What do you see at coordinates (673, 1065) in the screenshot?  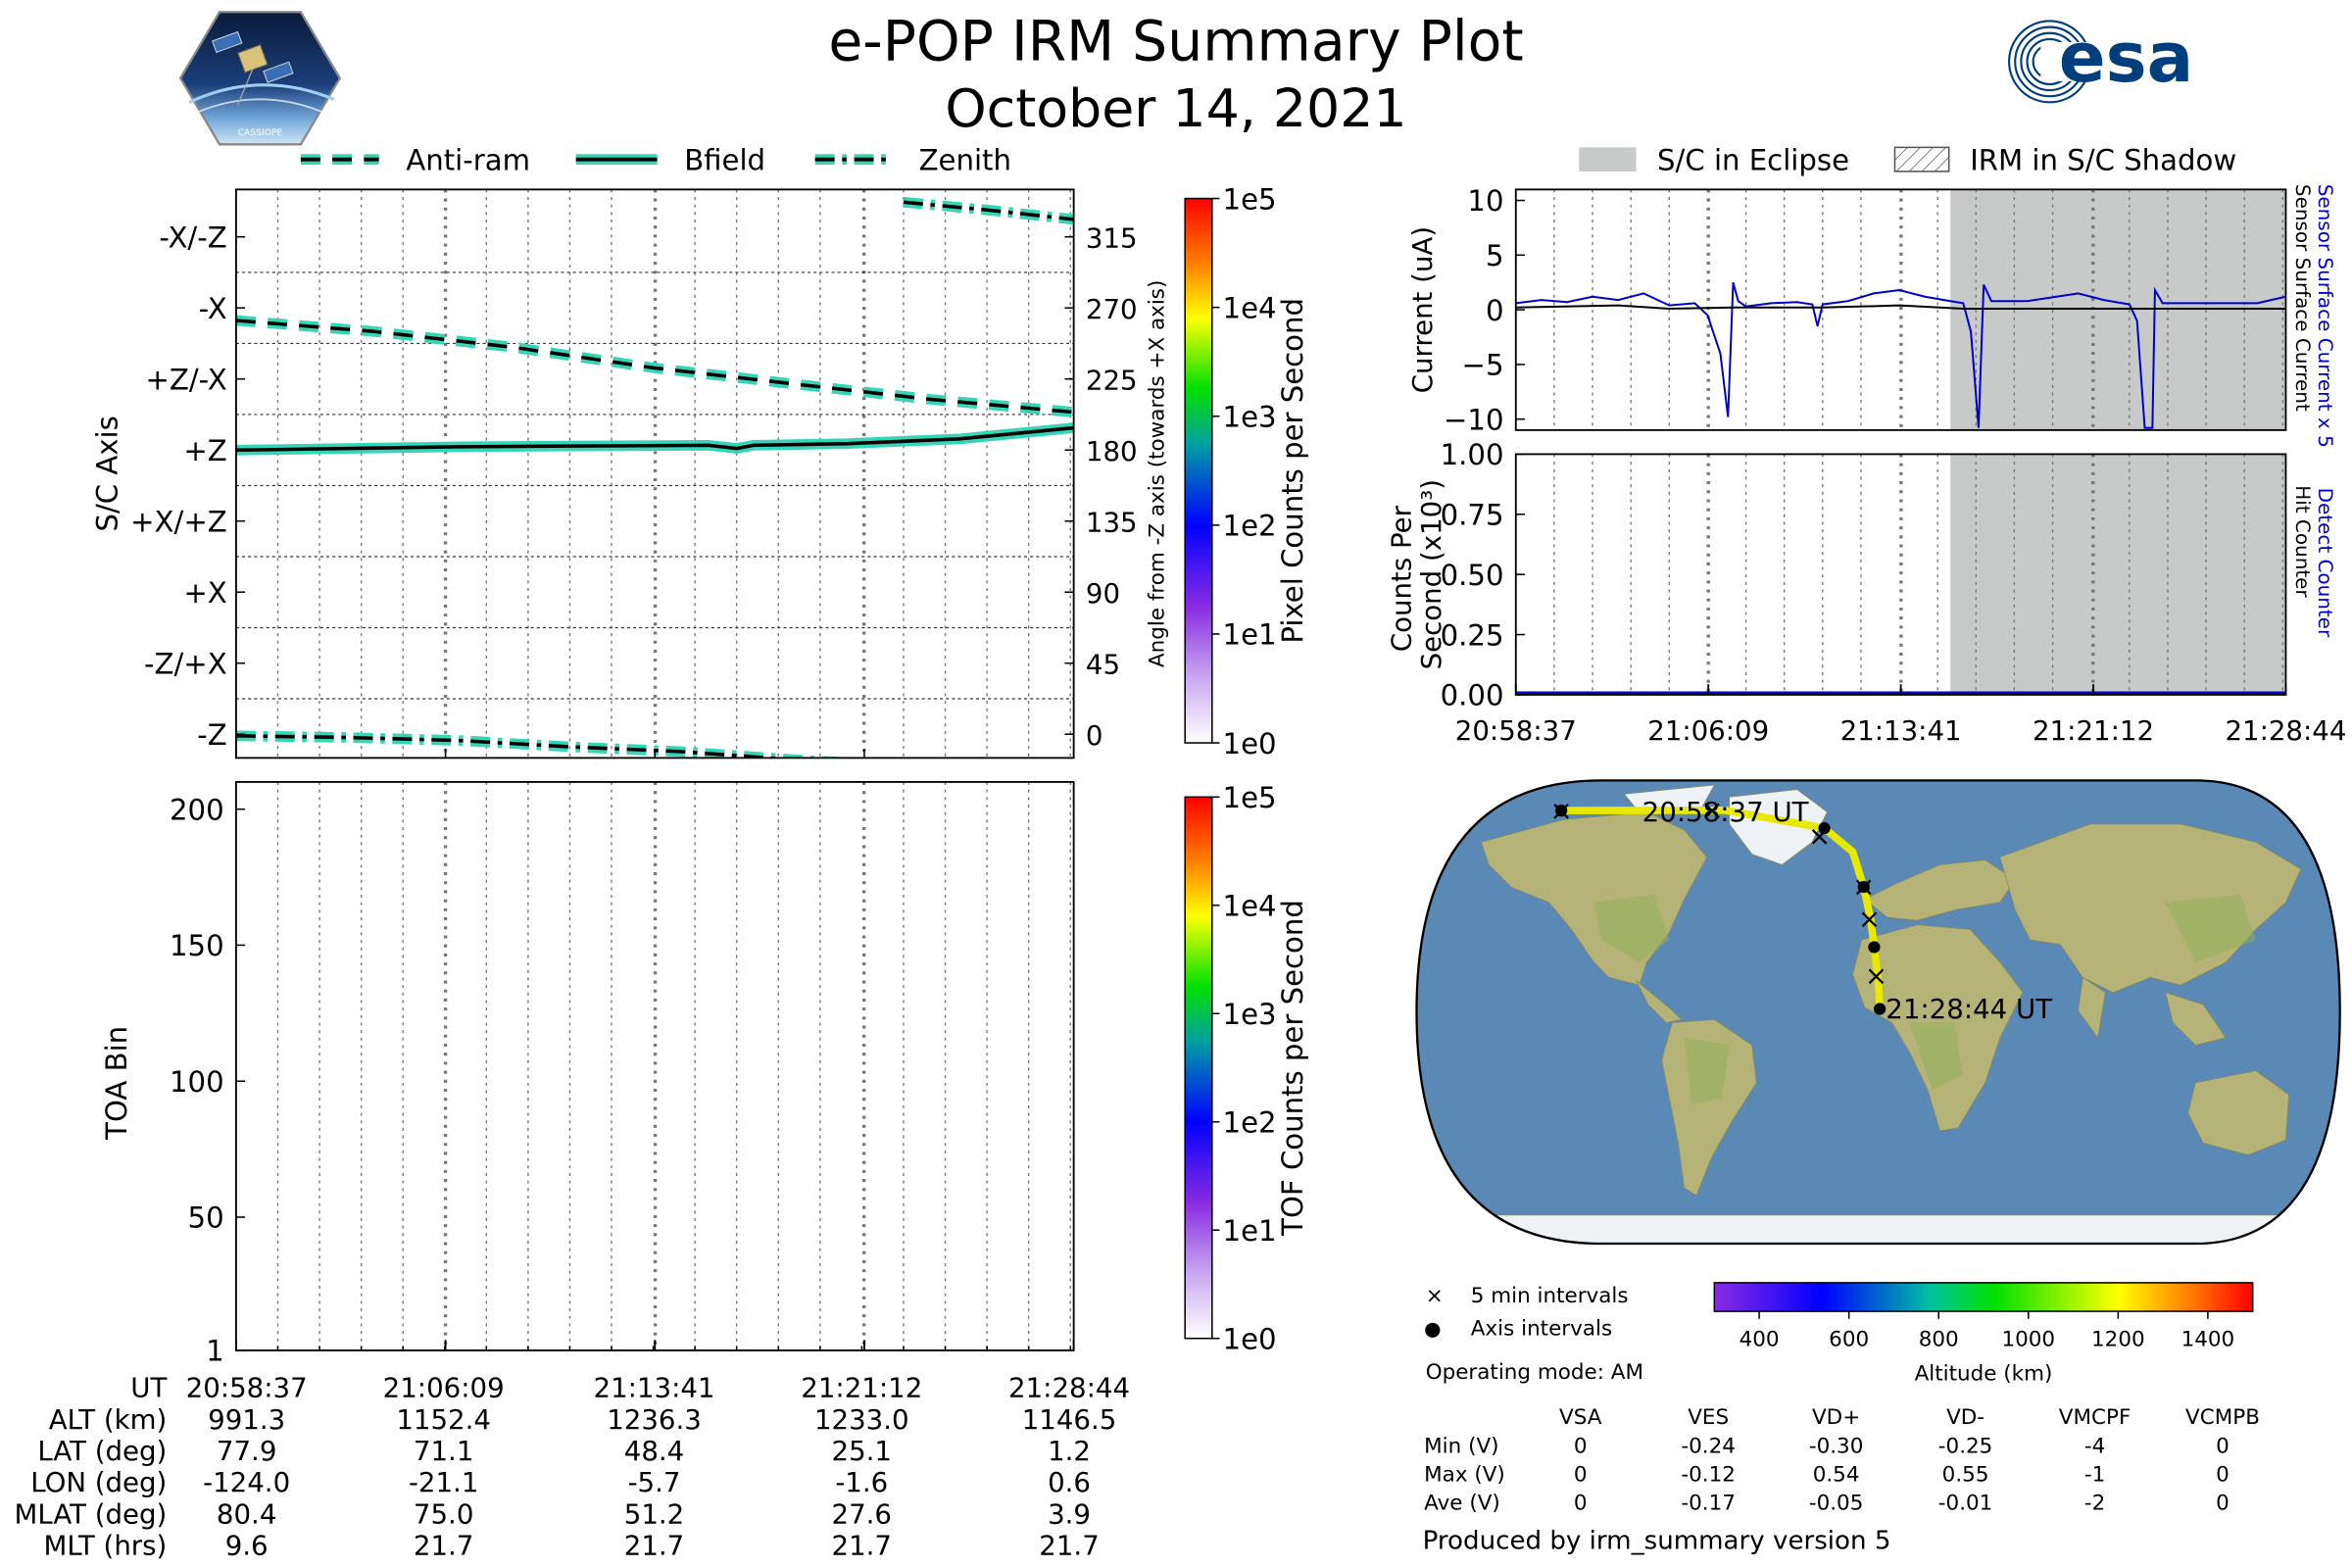 I see `toa-grid` at bounding box center [673, 1065].